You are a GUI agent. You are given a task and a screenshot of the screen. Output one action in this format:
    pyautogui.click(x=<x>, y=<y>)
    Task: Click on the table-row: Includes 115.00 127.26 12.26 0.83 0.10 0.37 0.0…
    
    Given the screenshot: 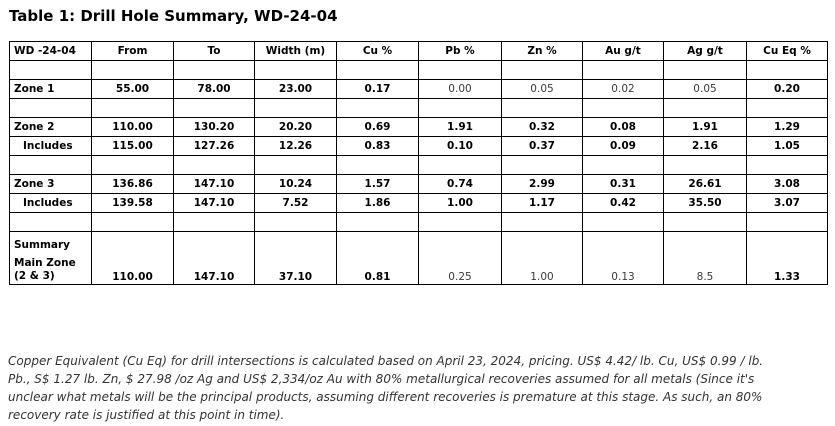 What is the action you would take?
    pyautogui.click(x=418, y=146)
    